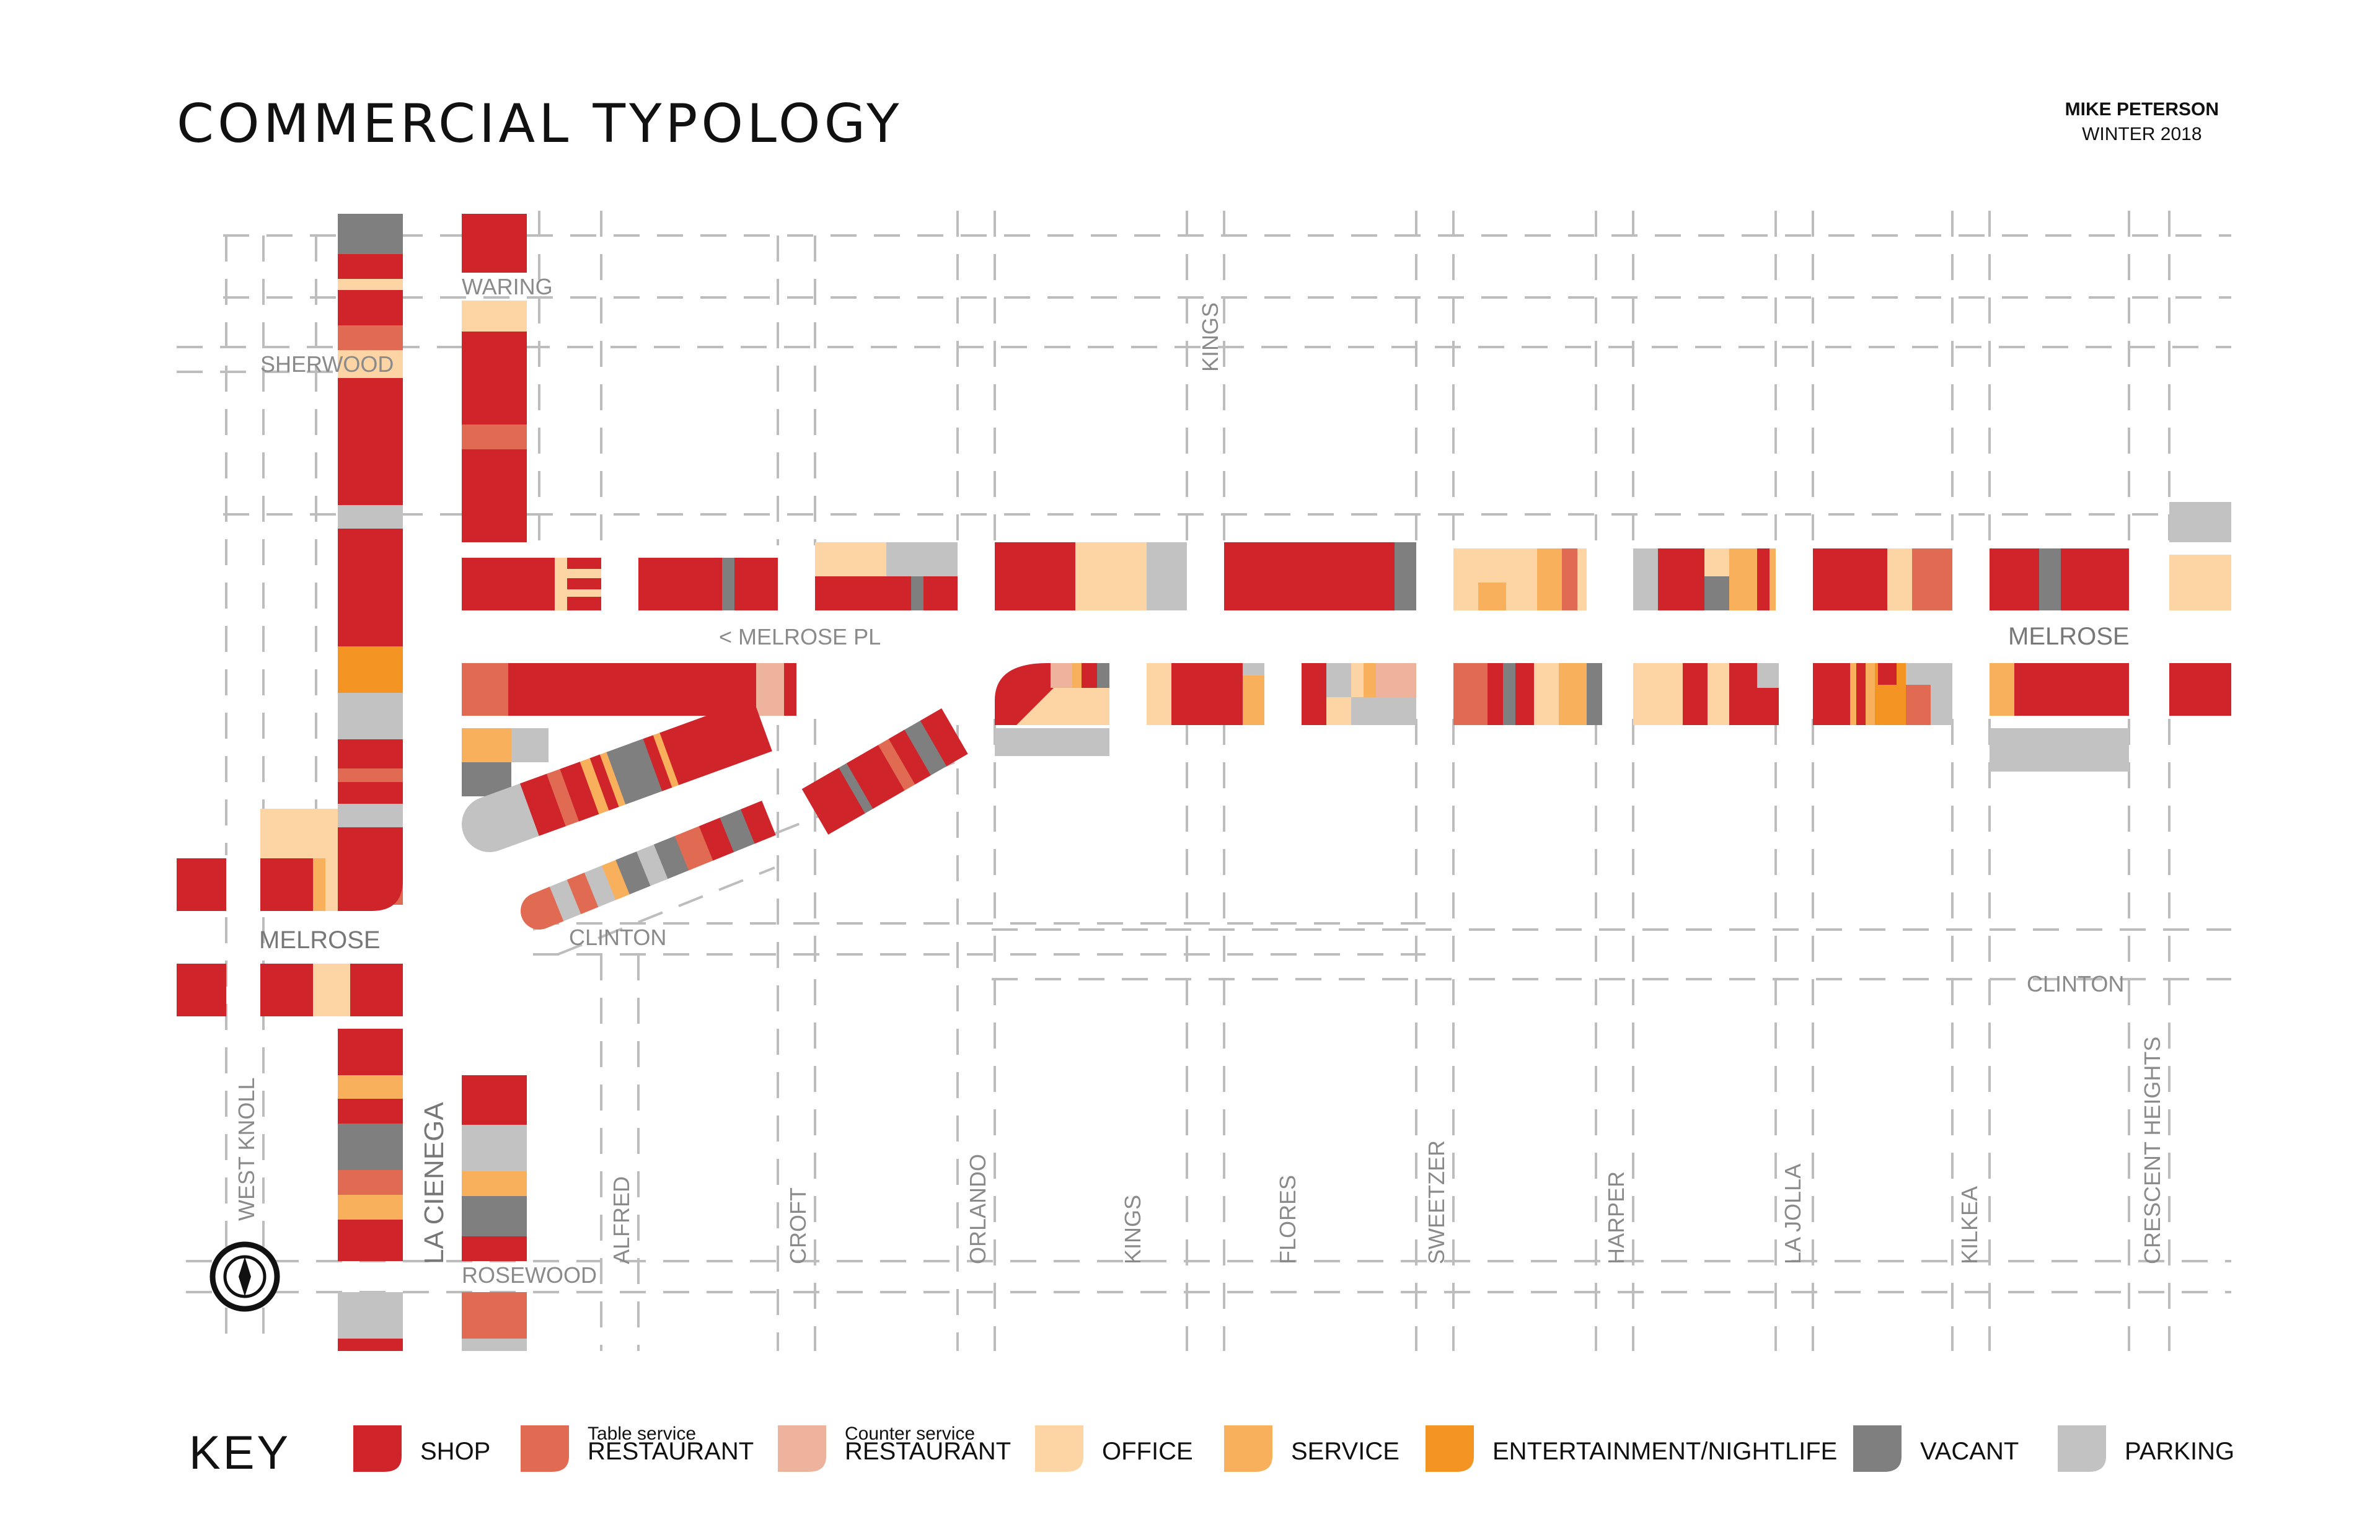 This screenshot has height=1540, width=2380. What do you see at coordinates (540, 124) in the screenshot?
I see `map-title: COMMERCIAL TYPOLOGY` at bounding box center [540, 124].